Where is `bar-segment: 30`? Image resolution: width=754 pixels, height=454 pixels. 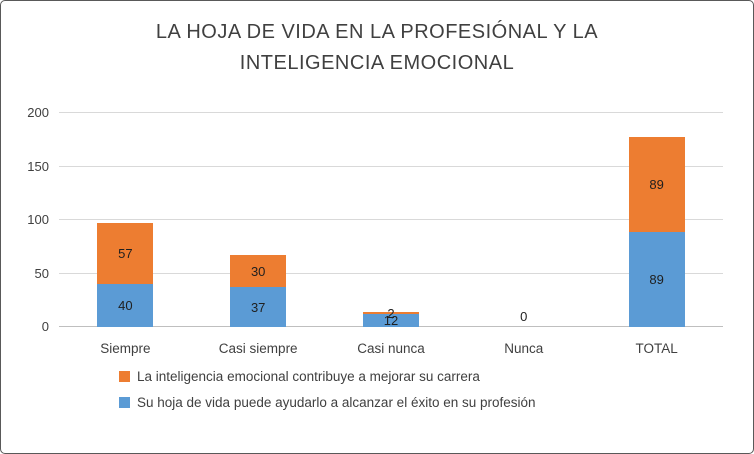
bar-segment: 30 is located at coordinates (258, 271).